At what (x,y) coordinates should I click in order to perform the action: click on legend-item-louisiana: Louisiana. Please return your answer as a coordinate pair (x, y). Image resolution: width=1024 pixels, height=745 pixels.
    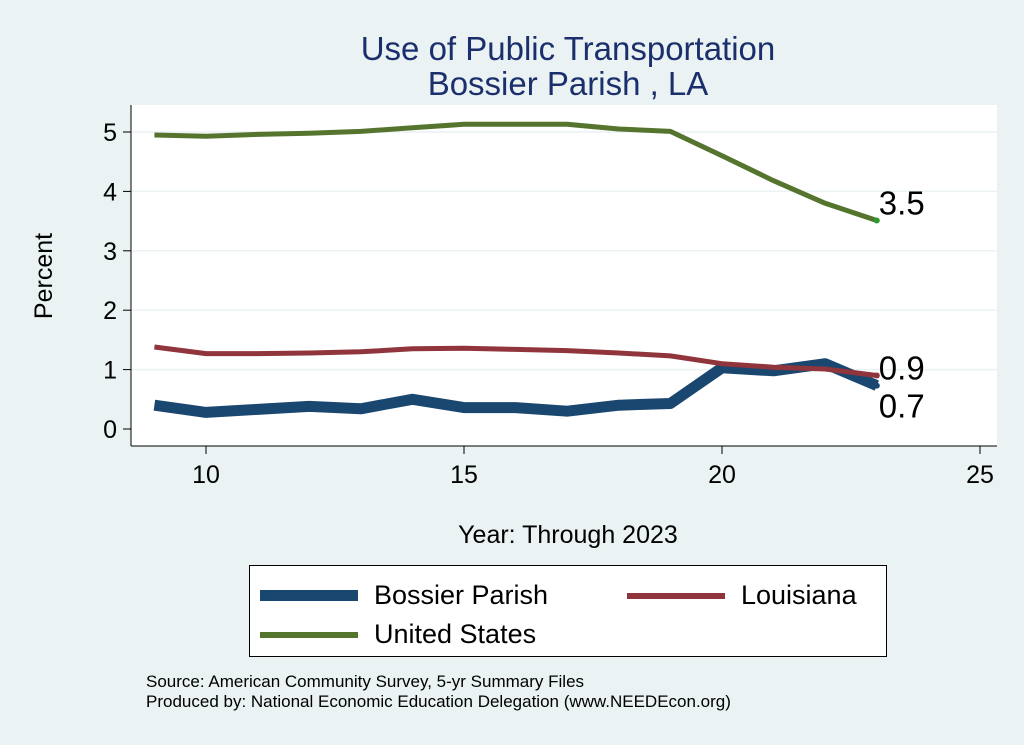
    Looking at the image, I should click on (742, 595).